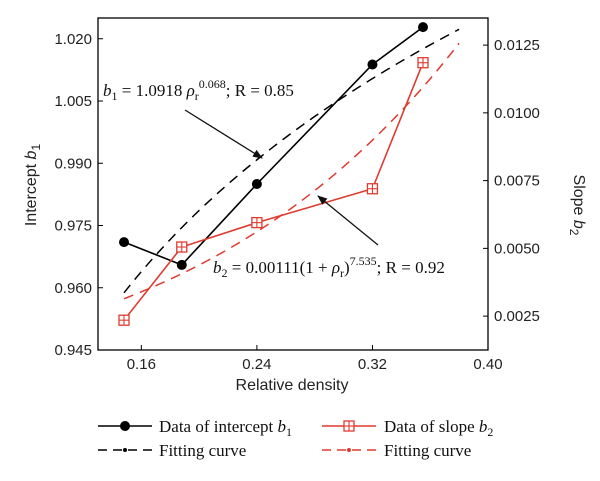 This screenshot has height=481, width=600. Describe the element at coordinates (517, 45) in the screenshot. I see `y-right-tick-label: 0.0125` at that location.